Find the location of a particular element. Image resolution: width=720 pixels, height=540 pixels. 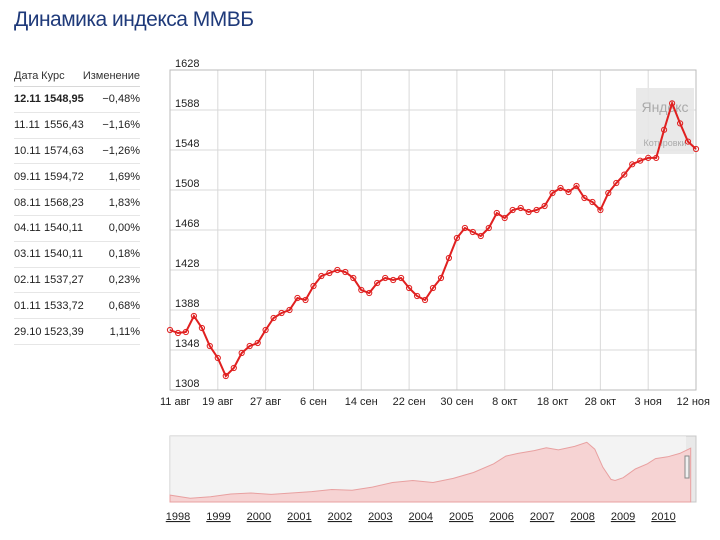

quote-change: 1,11% is located at coordinates (124, 331).